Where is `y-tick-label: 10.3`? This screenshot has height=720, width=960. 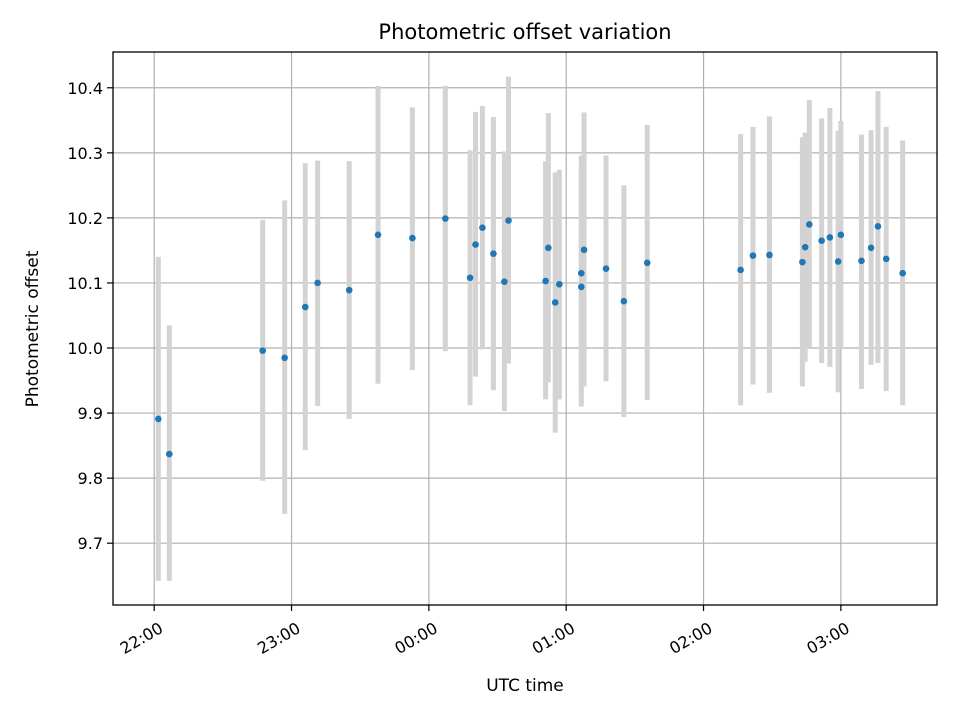
y-tick-label: 10.3 is located at coordinates (85, 153).